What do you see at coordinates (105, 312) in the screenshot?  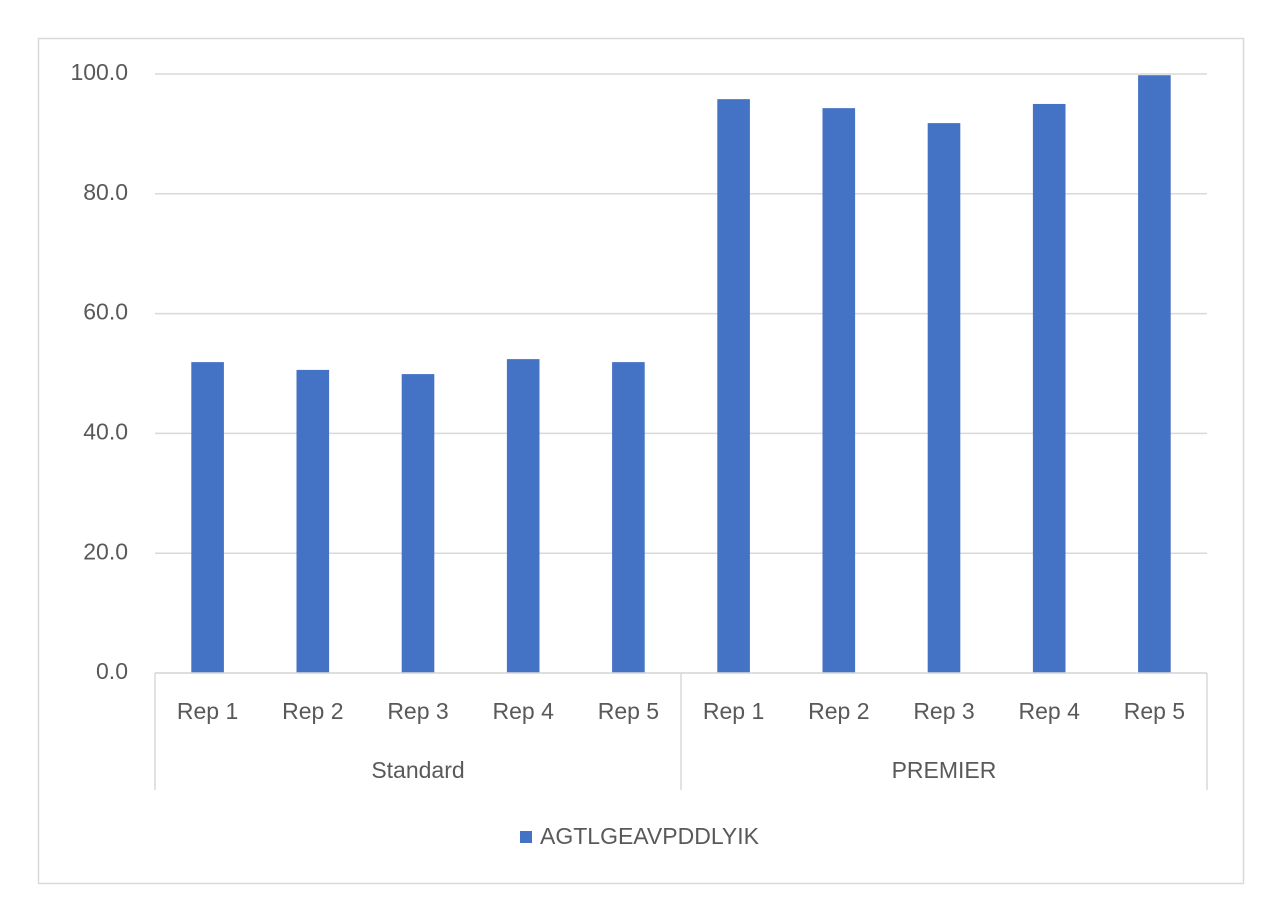 I see `y-tick-label: 60.0` at bounding box center [105, 312].